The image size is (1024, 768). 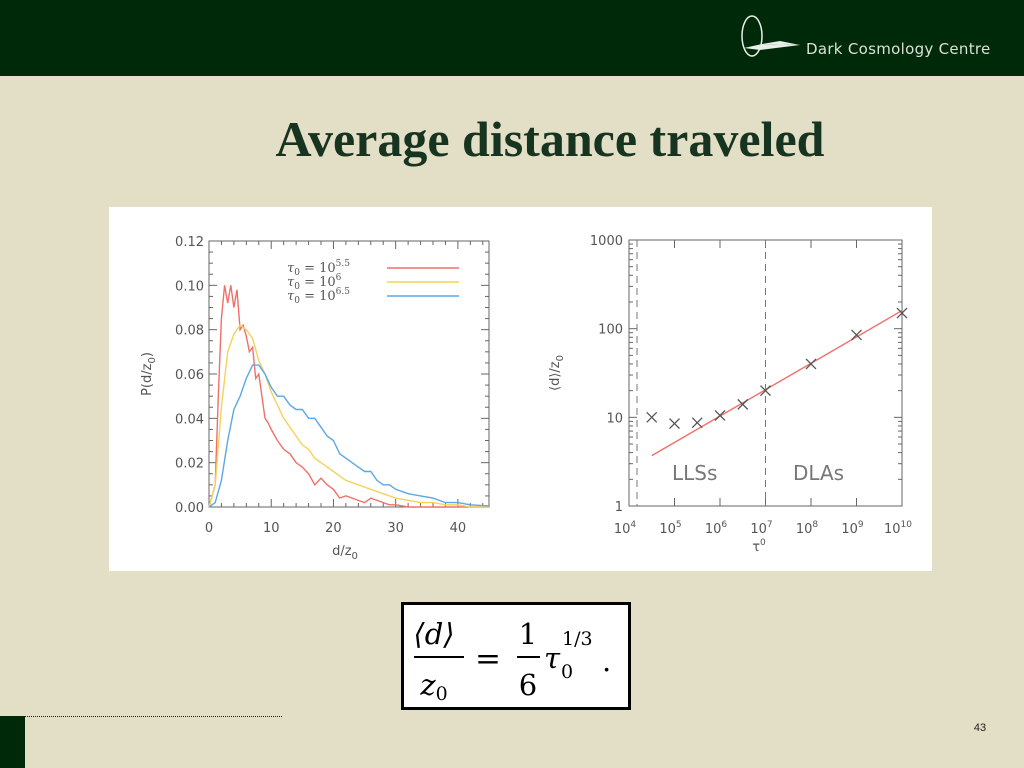 I want to click on left-plot-frame, so click(x=349, y=374).